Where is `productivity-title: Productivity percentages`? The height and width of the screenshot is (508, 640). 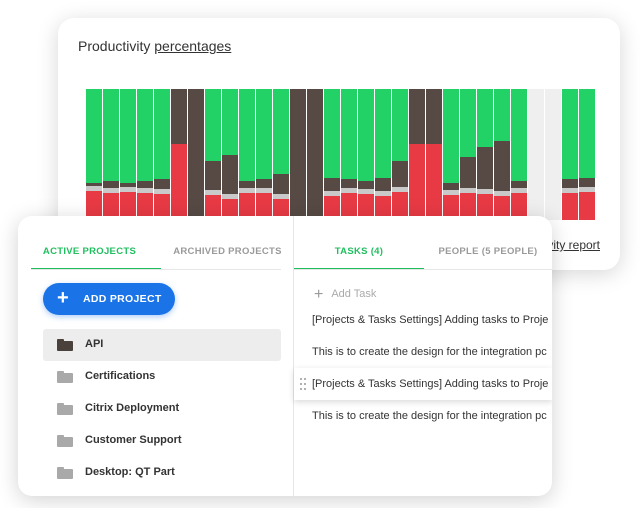 productivity-title: Productivity percentages is located at coordinates (154, 46).